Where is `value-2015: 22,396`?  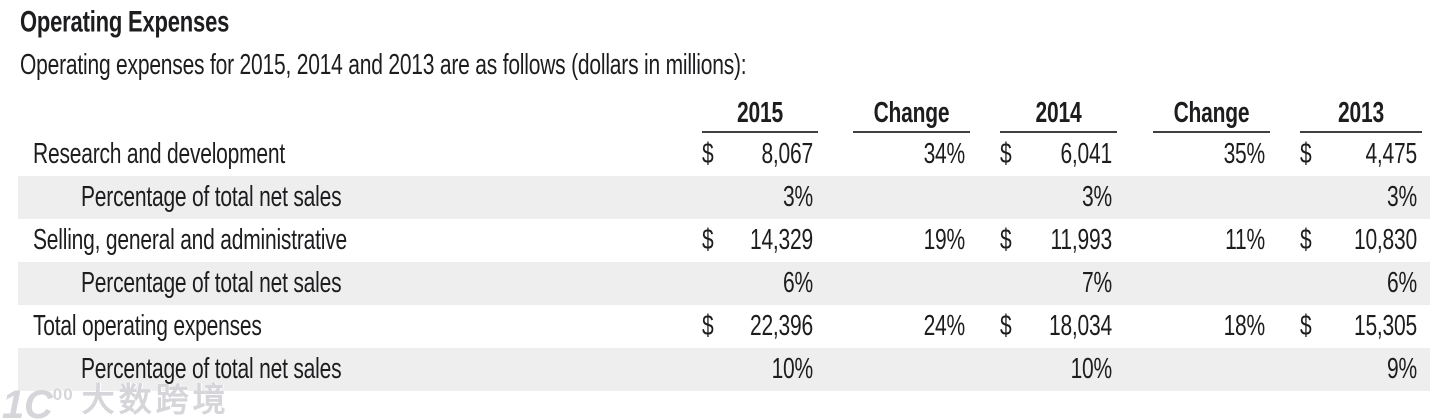 value-2015: 22,396 is located at coordinates (781, 326).